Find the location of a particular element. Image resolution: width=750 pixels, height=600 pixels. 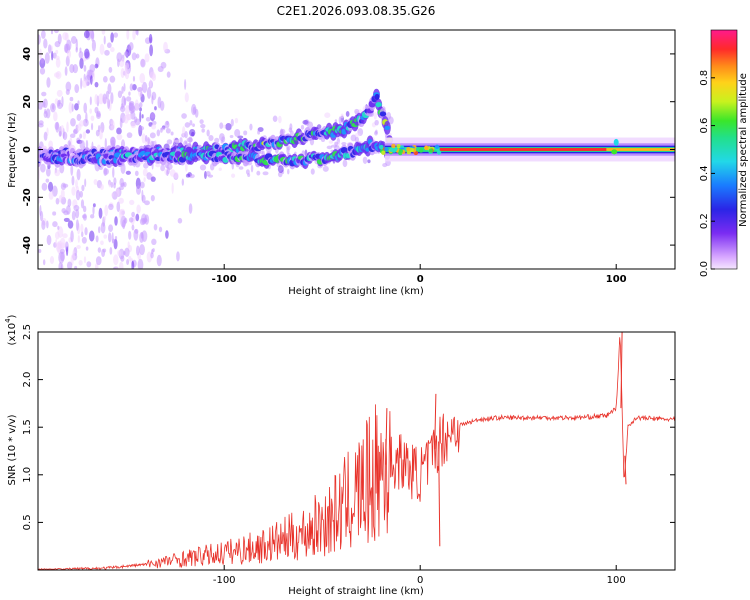

y-tick-label: -40 is located at coordinates (27, 245).